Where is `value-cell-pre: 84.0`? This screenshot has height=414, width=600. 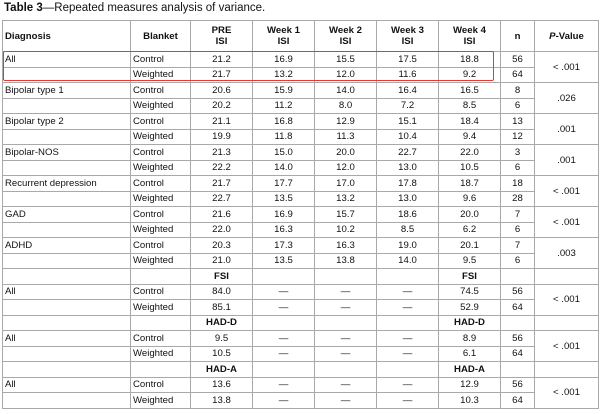 value-cell-pre: 84.0 is located at coordinates (221, 291).